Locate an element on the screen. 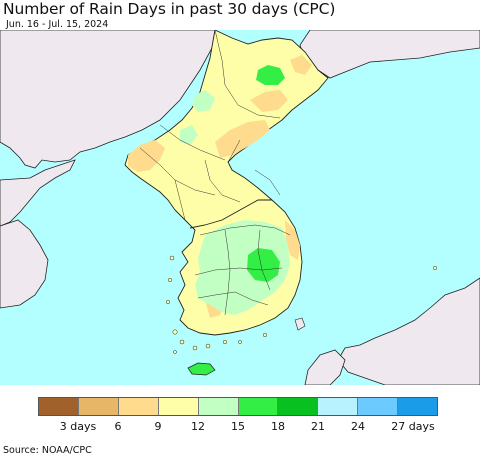 The image size is (480, 460). sk-bright-green is located at coordinates (263, 265).